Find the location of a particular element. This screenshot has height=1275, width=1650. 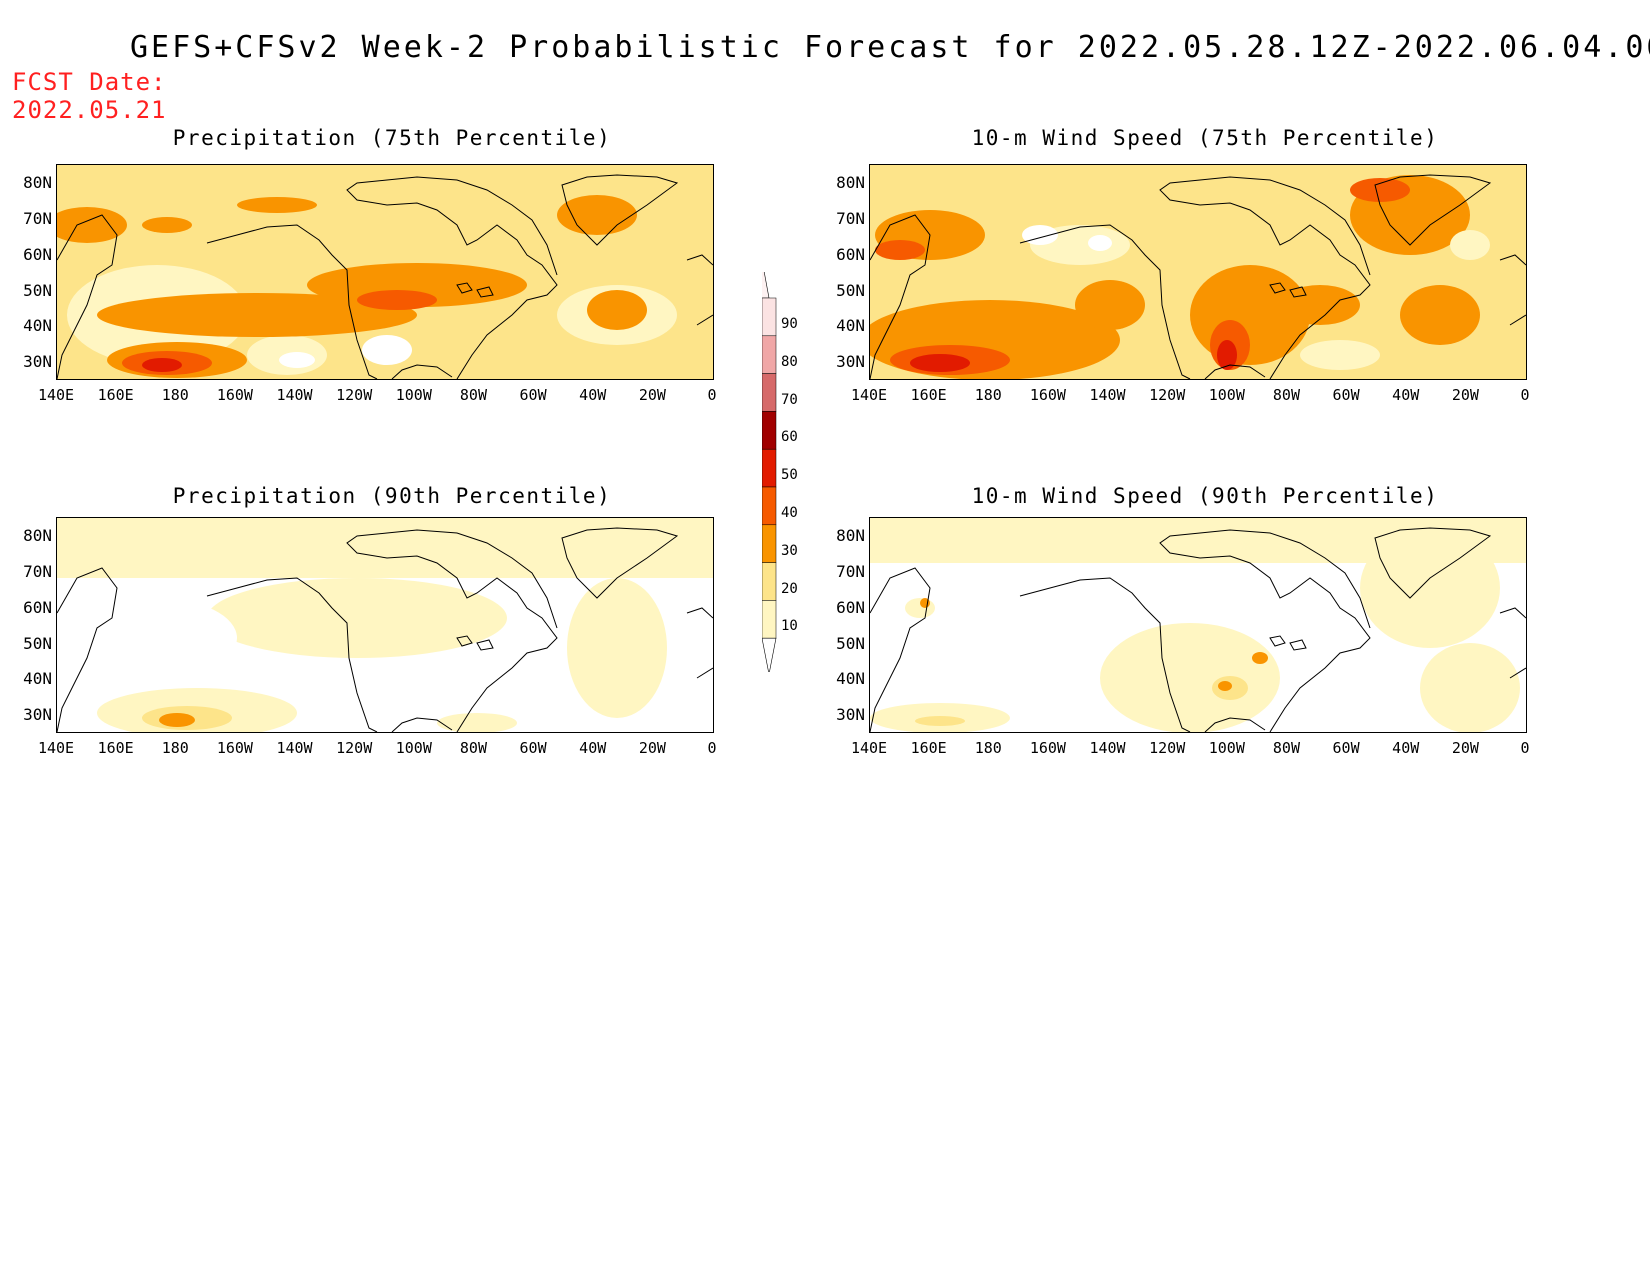

panel-title-precip-90: Precipitation (90th Percentile) is located at coordinates (392, 496).